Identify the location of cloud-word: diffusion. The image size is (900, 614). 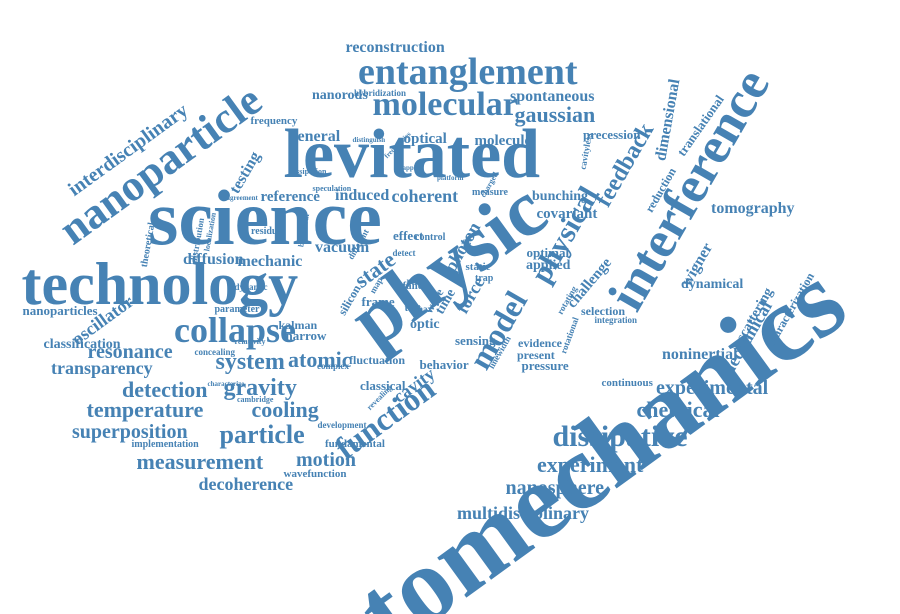
(213, 259).